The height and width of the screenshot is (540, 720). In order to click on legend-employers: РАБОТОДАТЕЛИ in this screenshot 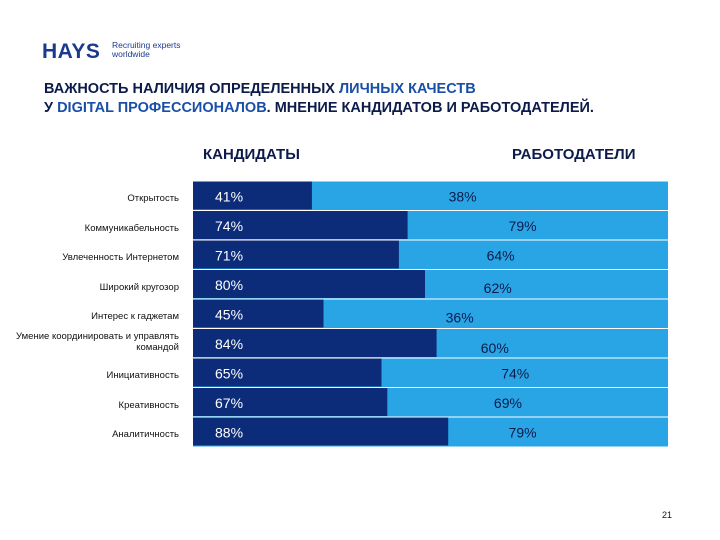, I will do `click(574, 154)`.